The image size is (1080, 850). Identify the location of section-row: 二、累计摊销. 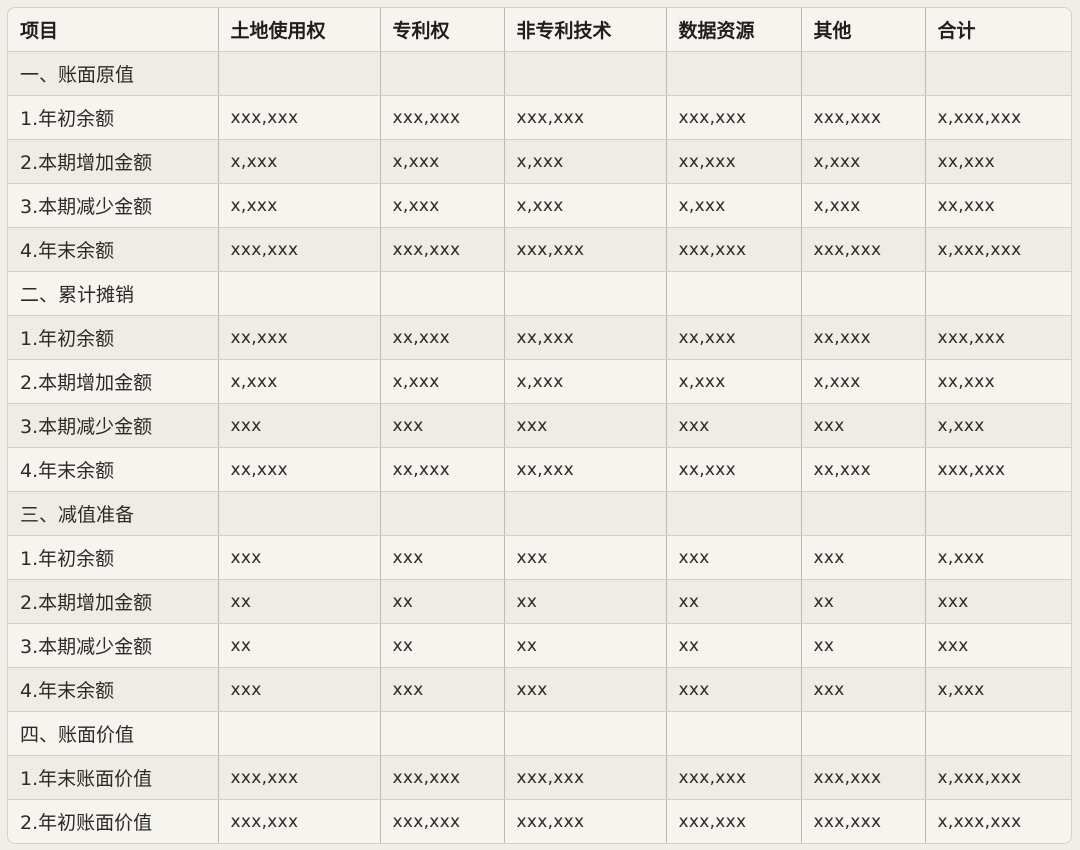
(539, 293).